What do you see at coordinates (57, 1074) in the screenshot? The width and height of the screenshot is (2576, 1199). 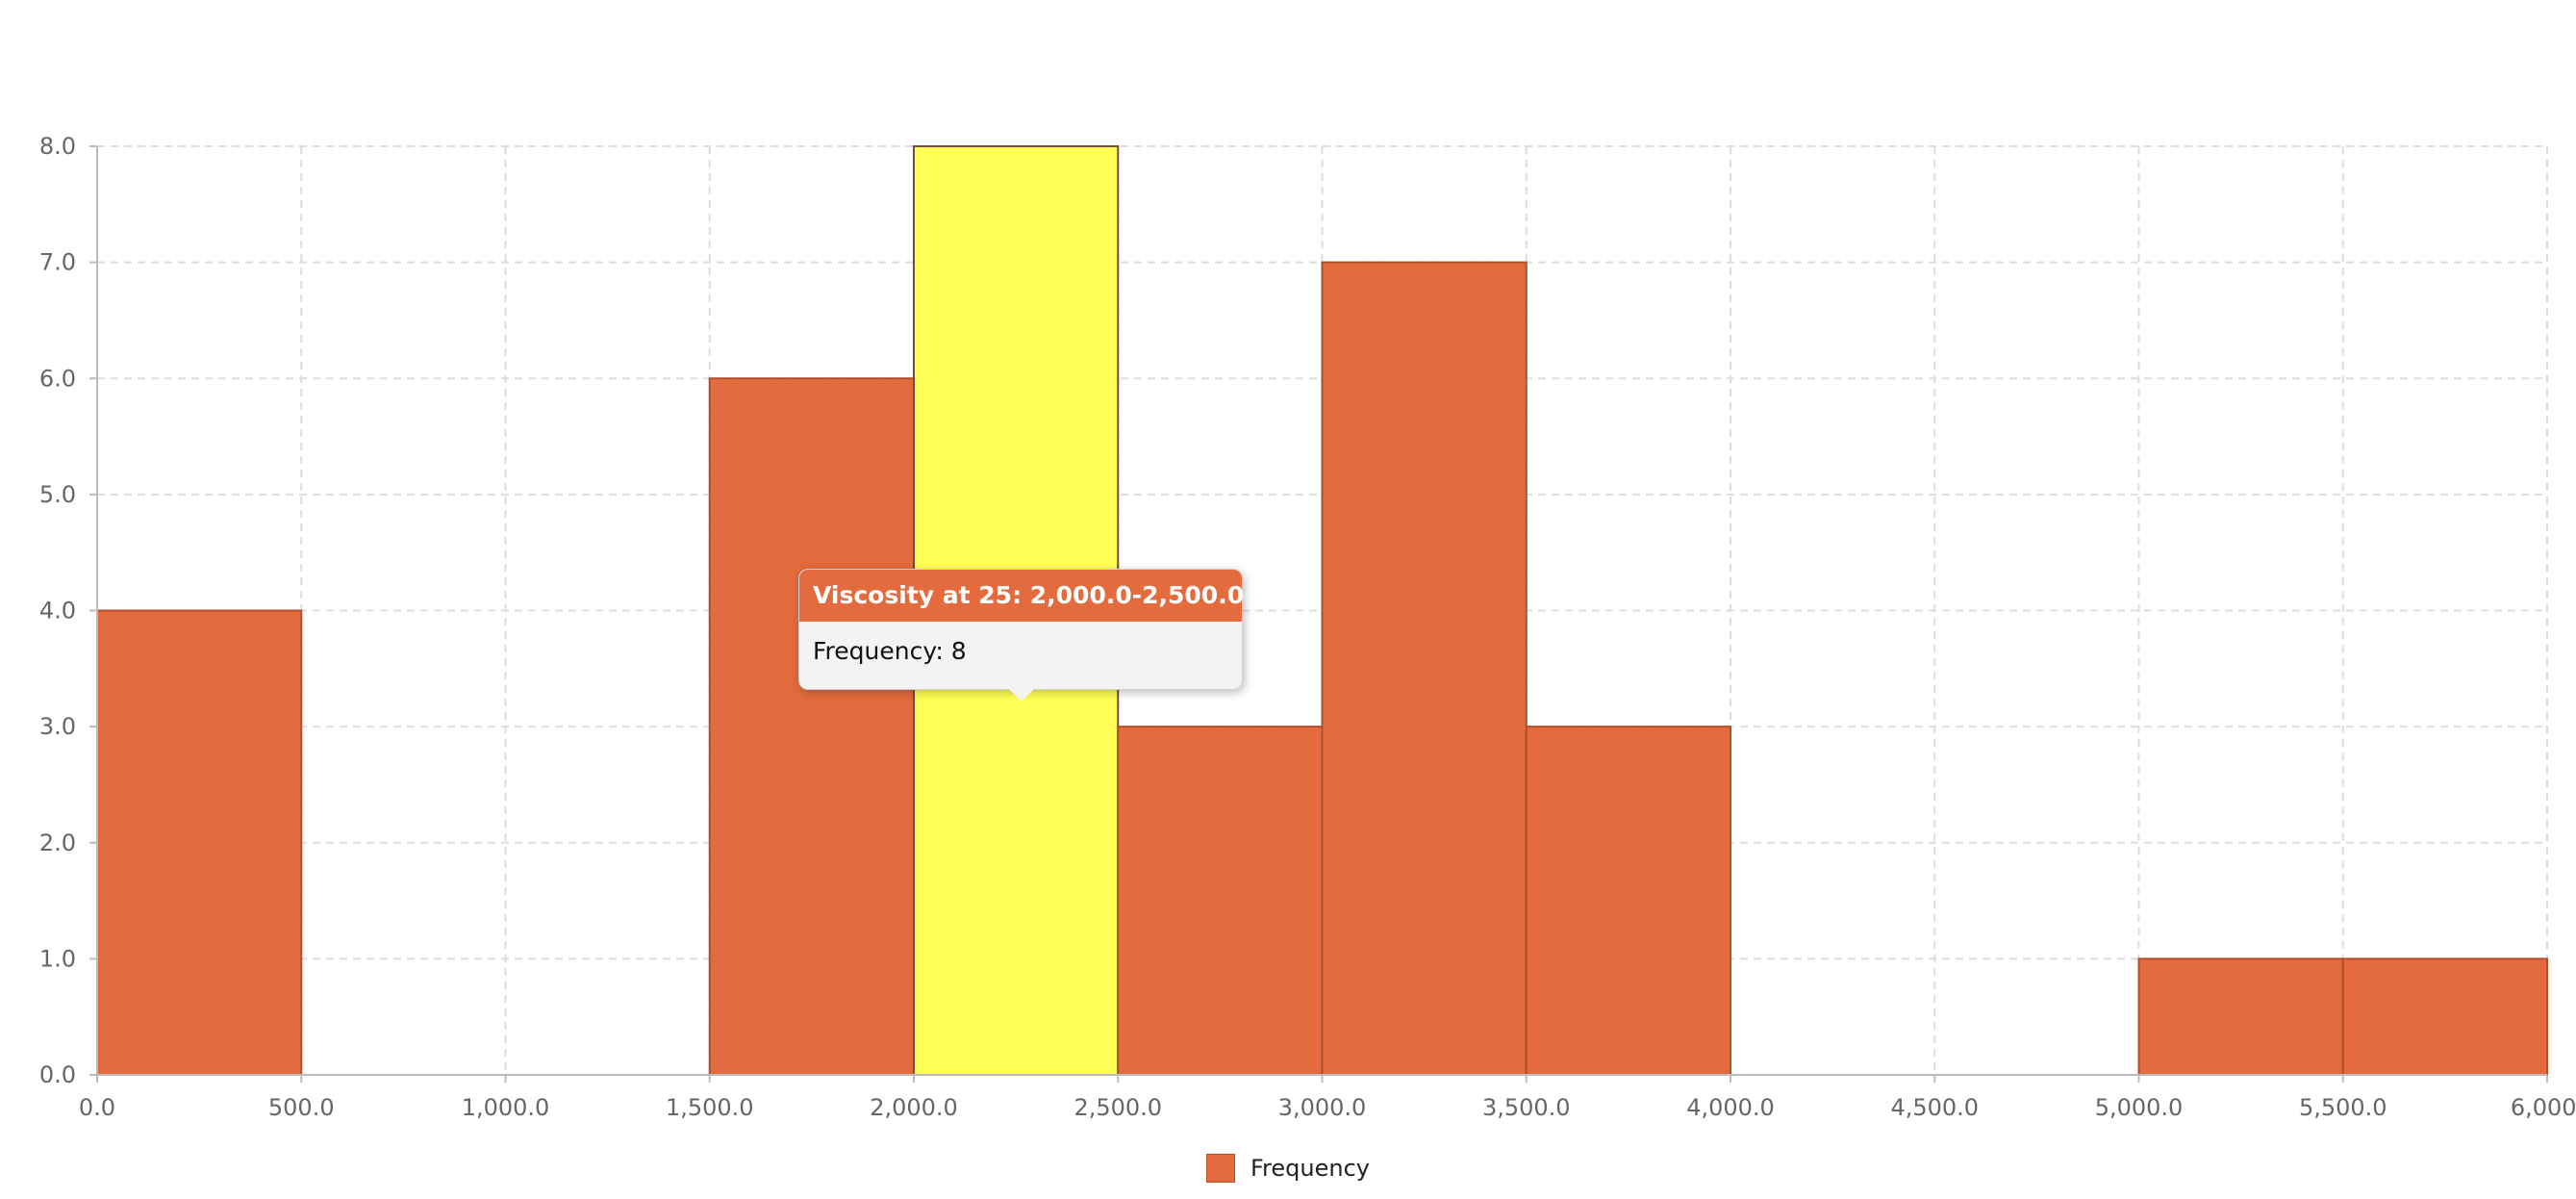 I see `y-tick-label: 0.0` at bounding box center [57, 1074].